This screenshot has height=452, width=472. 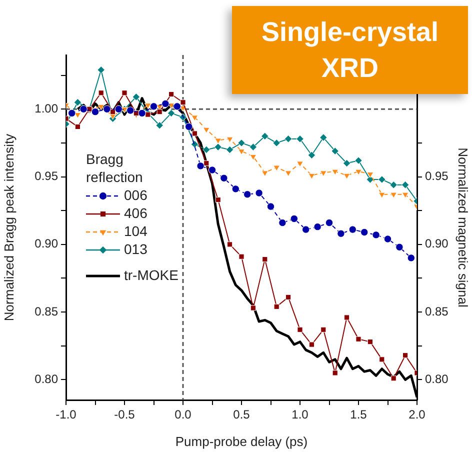 I want to click on x-tick-label: 1.5, so click(x=359, y=415).